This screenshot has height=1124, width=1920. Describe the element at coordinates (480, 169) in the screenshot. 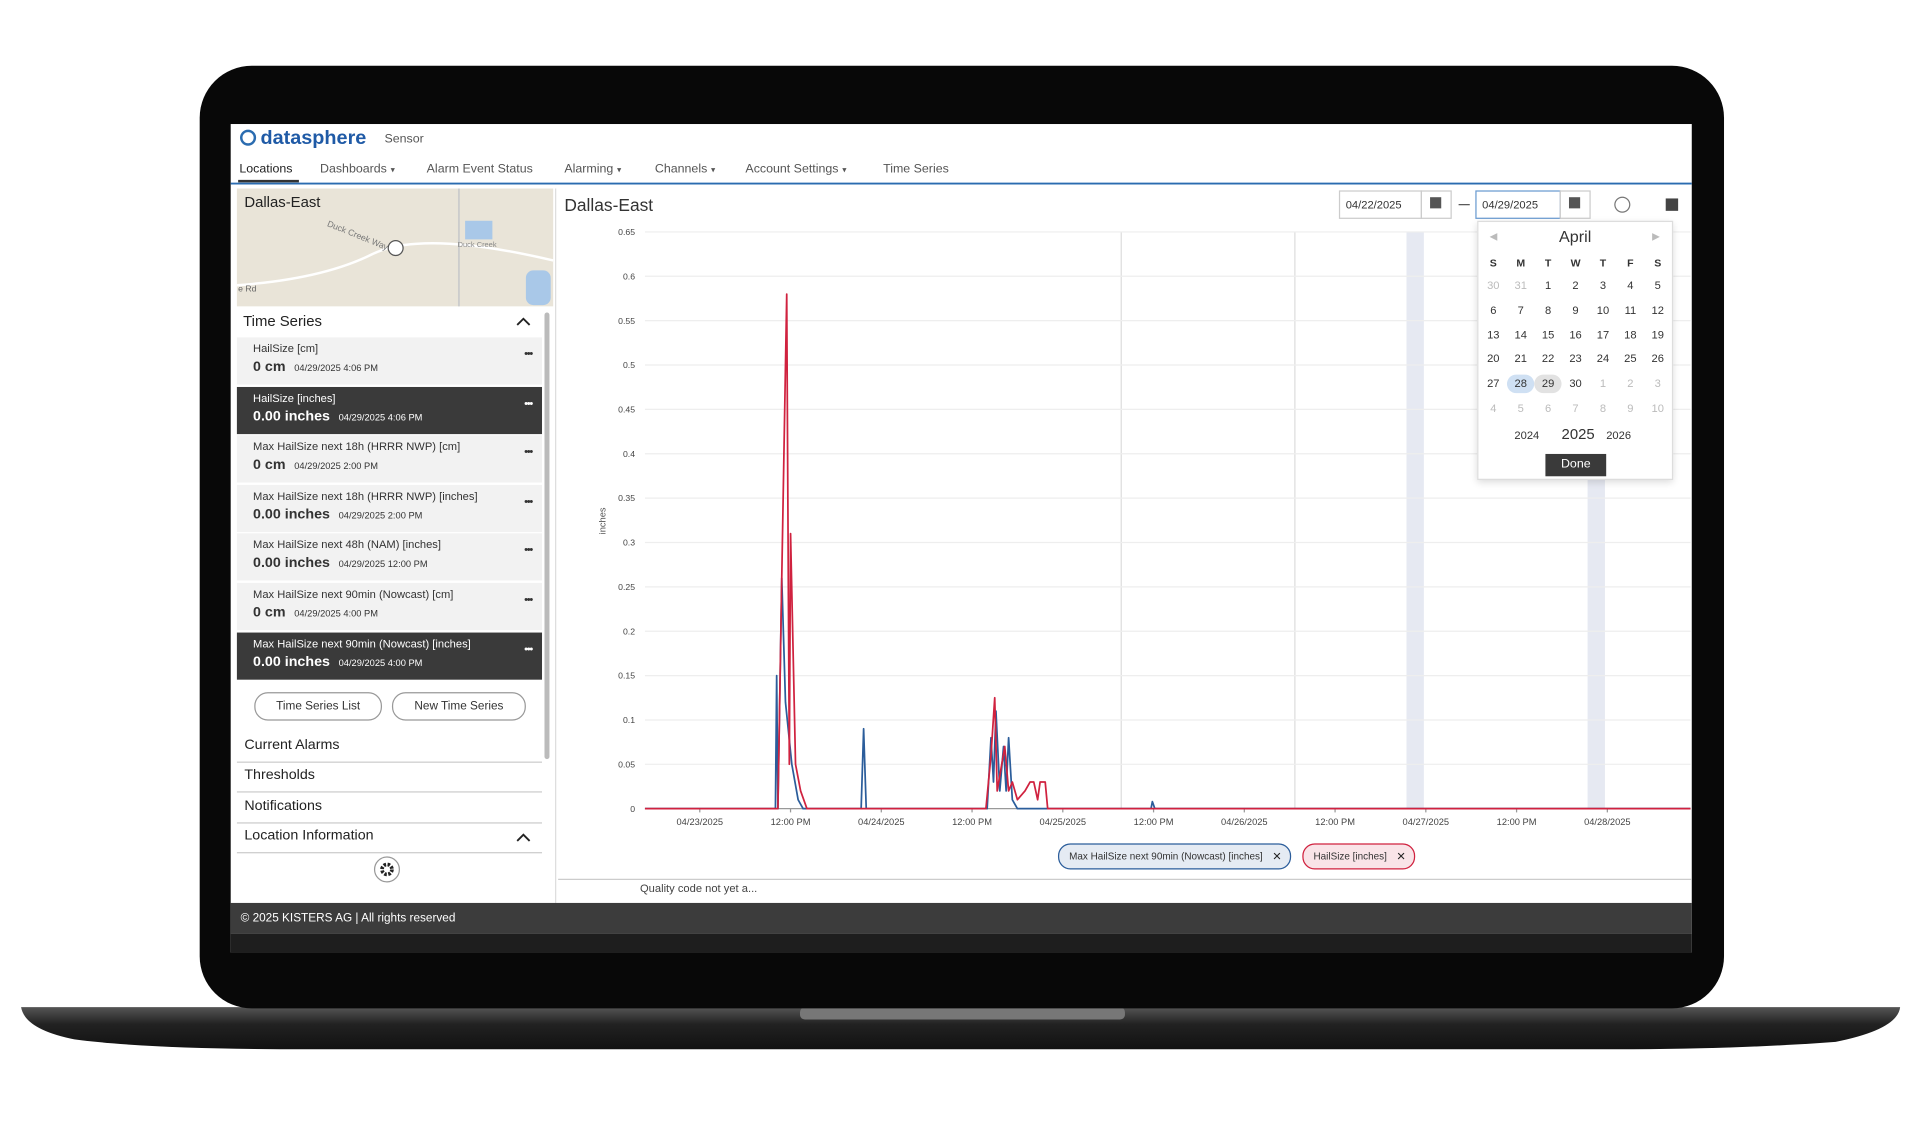

I see `nav-item: Alarm Event Status` at that location.